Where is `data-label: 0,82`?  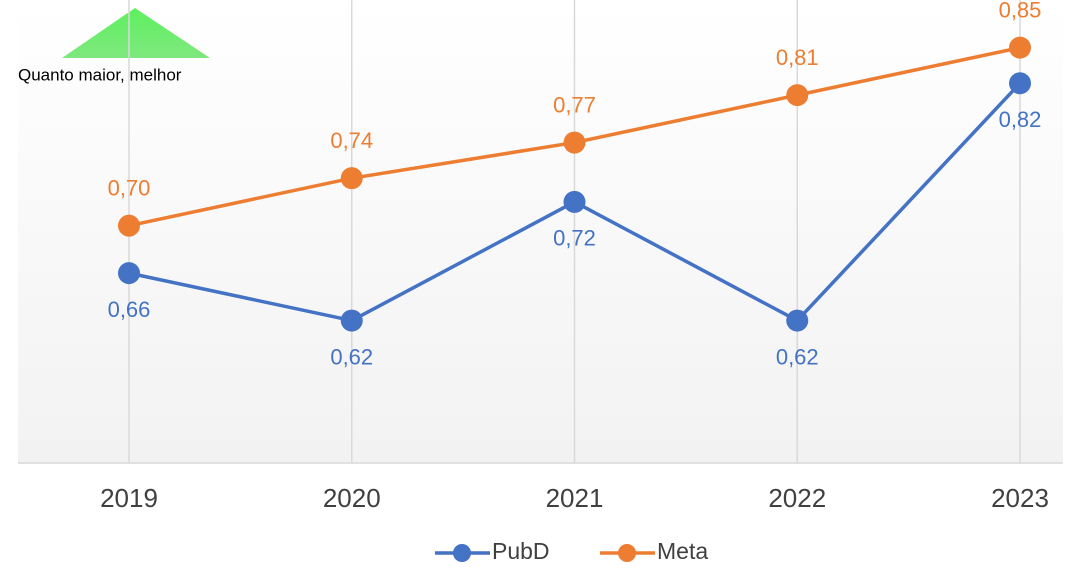
data-label: 0,82 is located at coordinates (1020, 119).